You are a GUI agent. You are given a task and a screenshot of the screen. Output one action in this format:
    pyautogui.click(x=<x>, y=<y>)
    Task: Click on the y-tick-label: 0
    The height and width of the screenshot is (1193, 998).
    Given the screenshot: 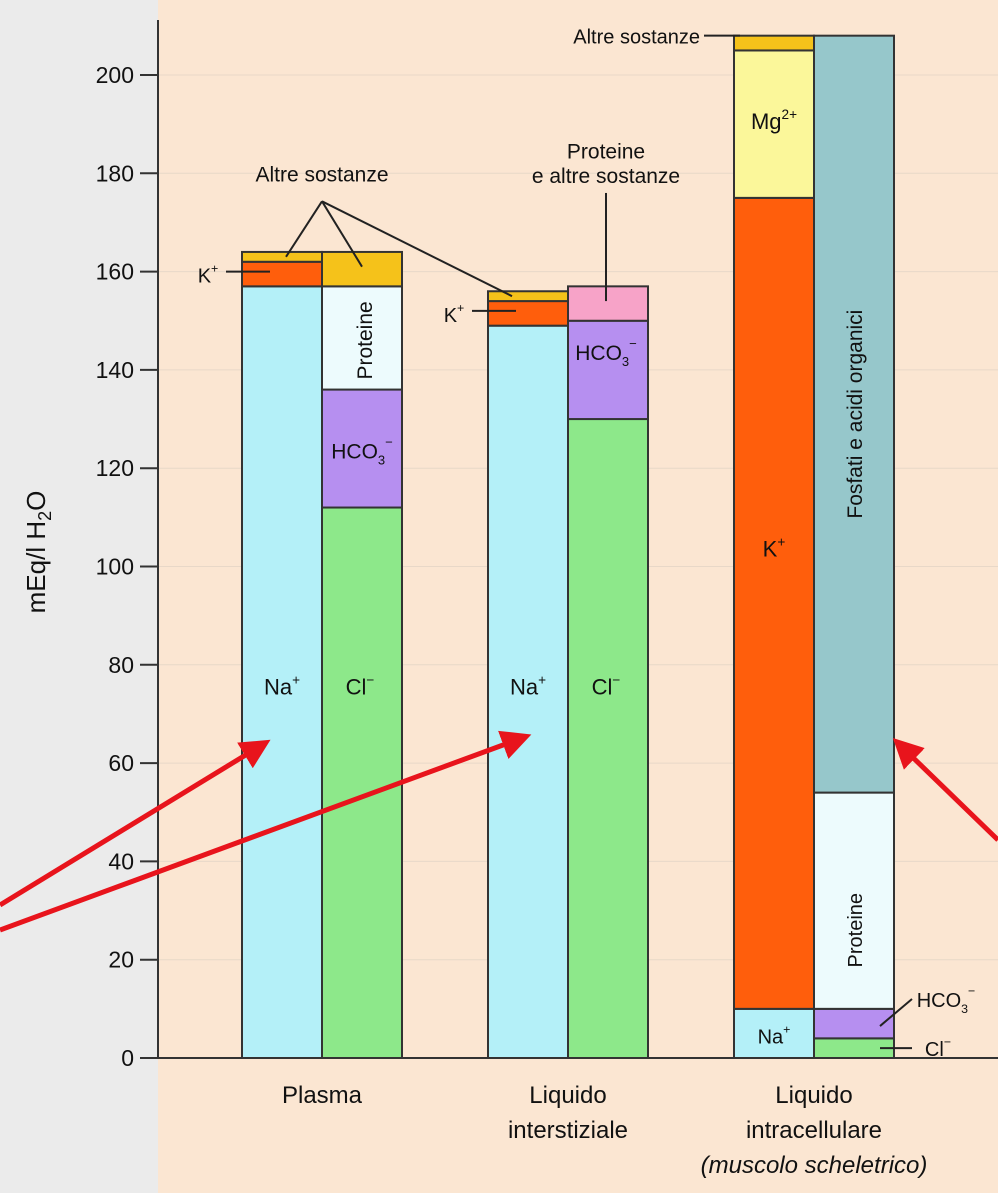 What is the action you would take?
    pyautogui.click(x=127, y=1058)
    